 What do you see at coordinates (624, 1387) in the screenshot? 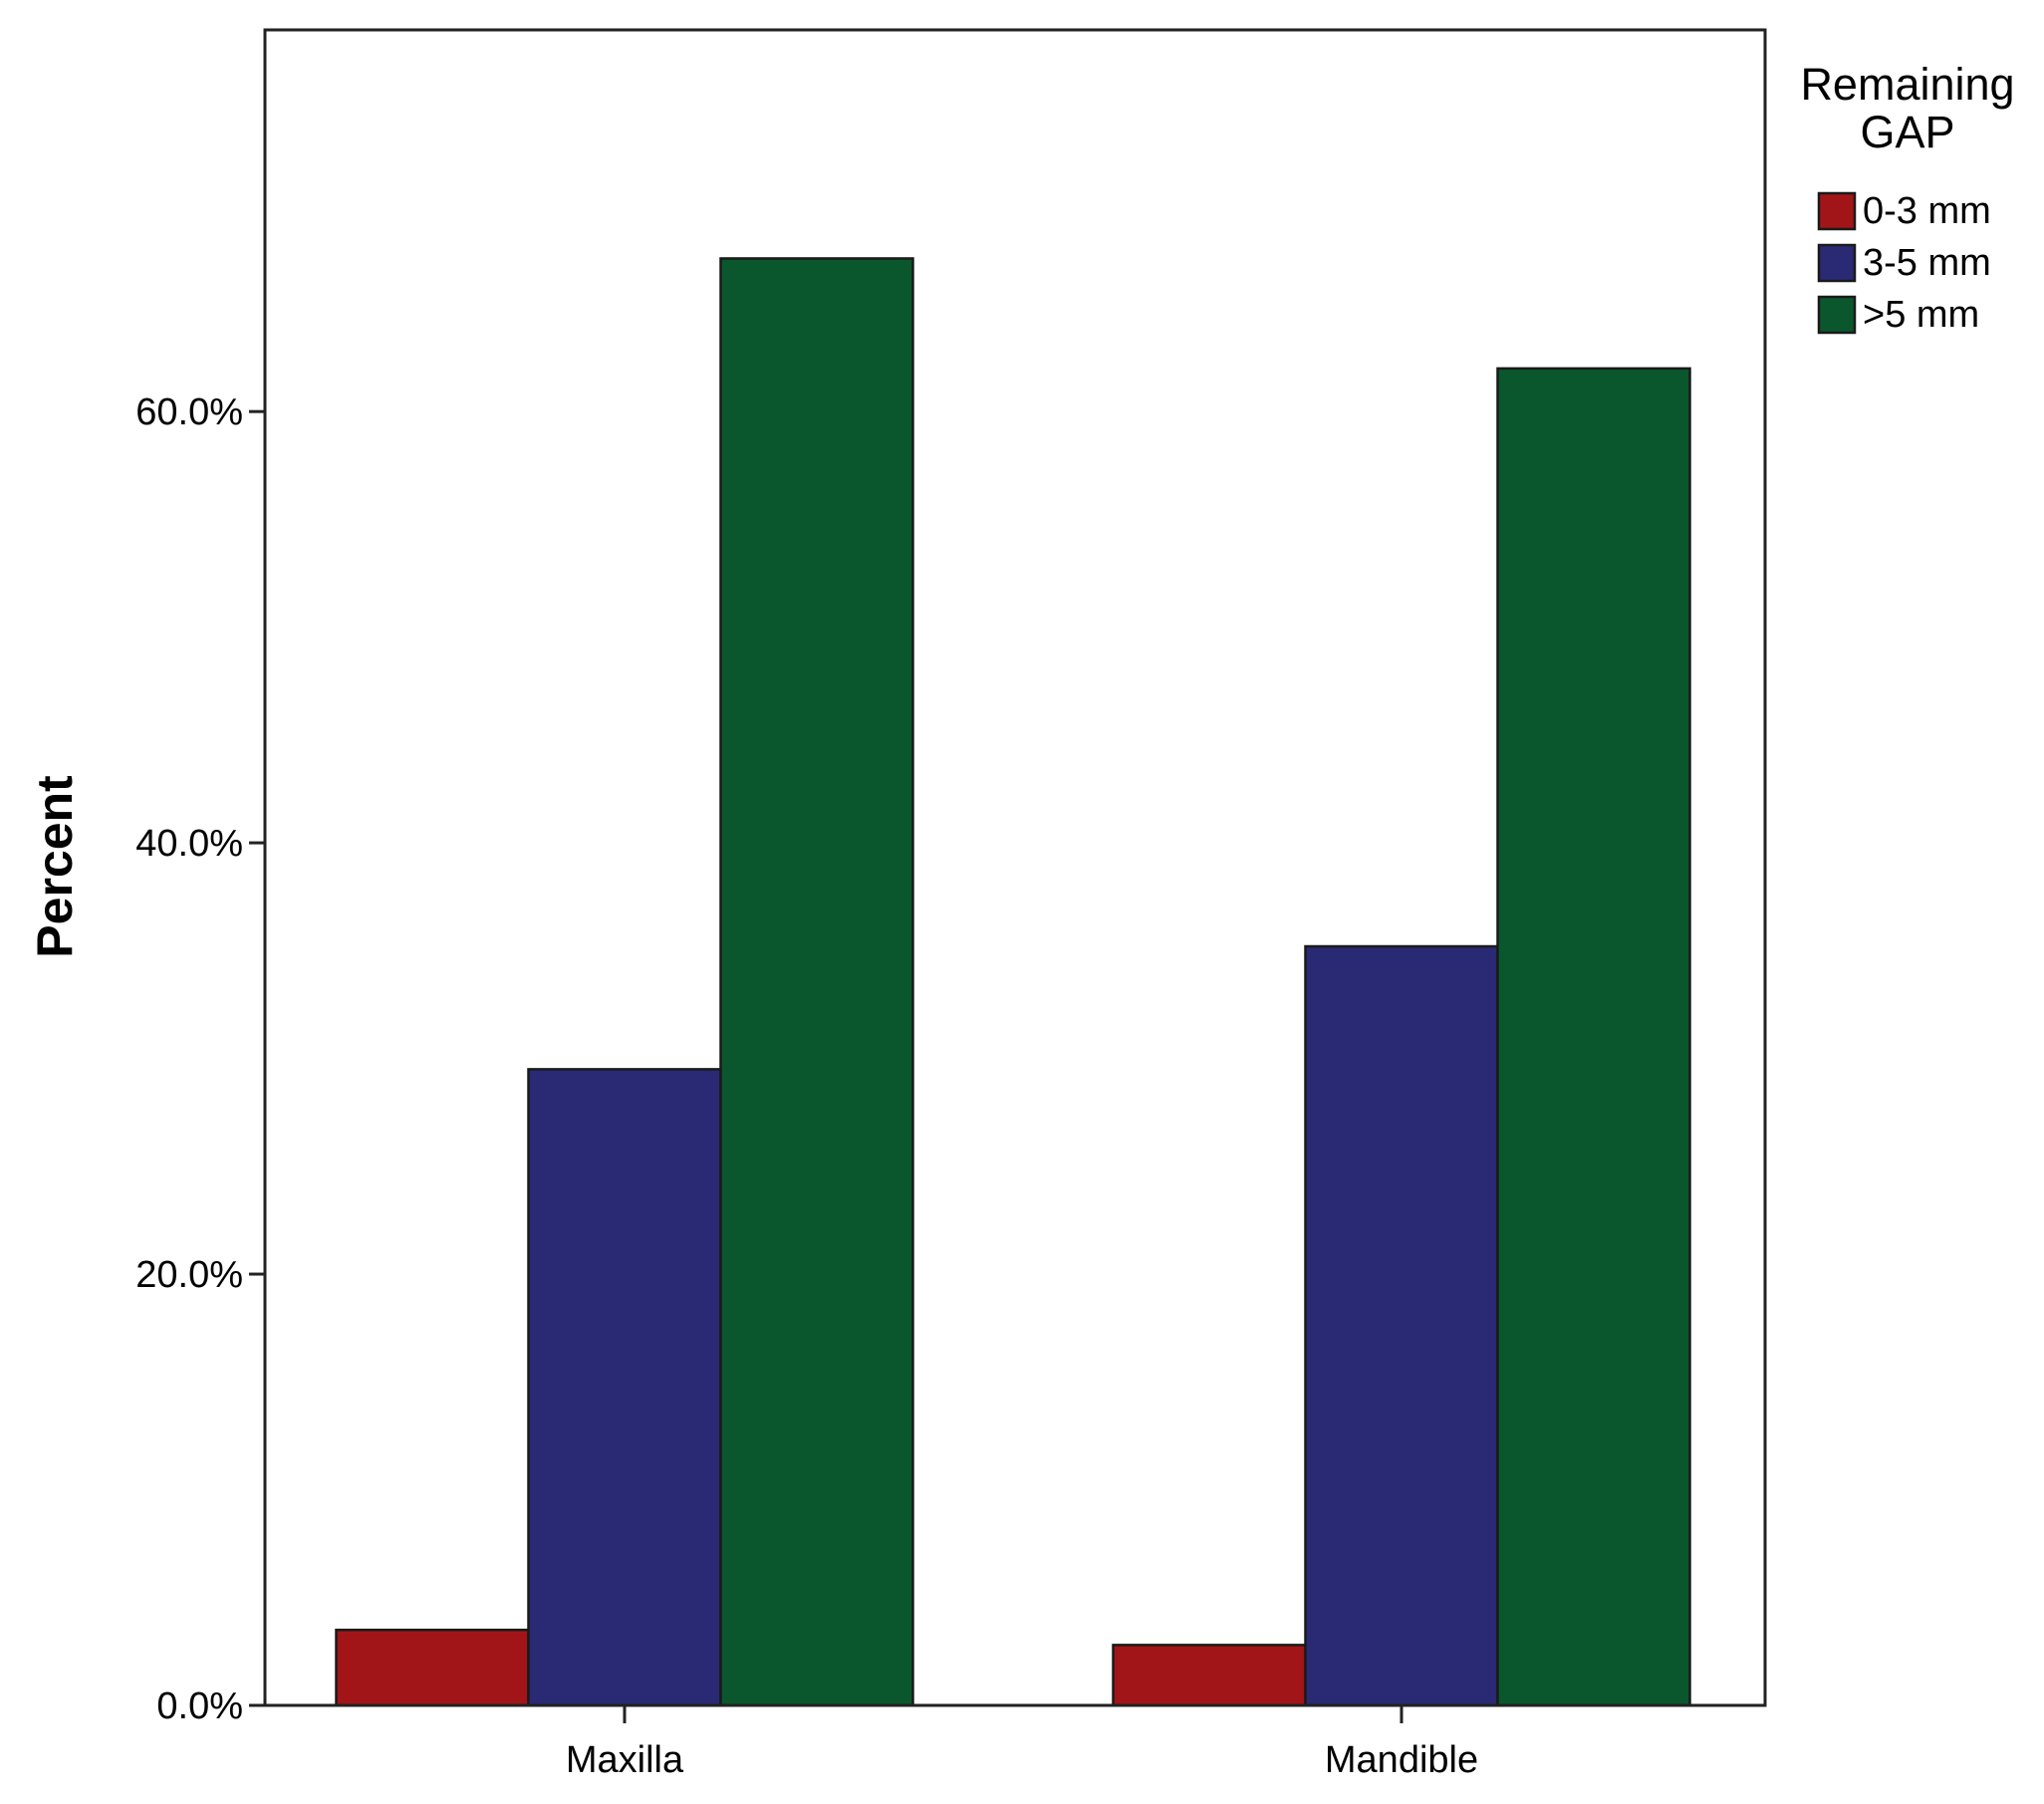
I see `bar-maxilla-3-5-mm` at bounding box center [624, 1387].